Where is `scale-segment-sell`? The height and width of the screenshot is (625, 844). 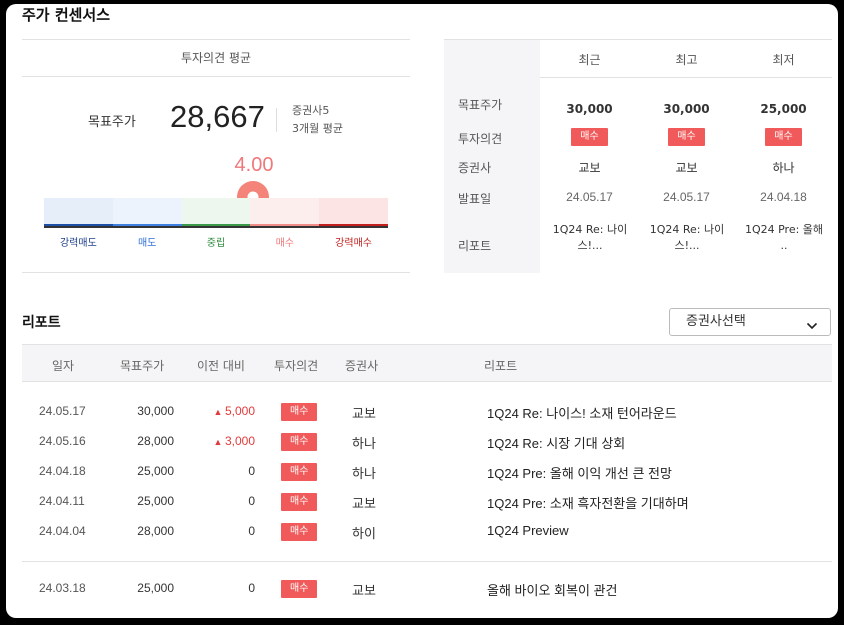 scale-segment-sell is located at coordinates (147, 212).